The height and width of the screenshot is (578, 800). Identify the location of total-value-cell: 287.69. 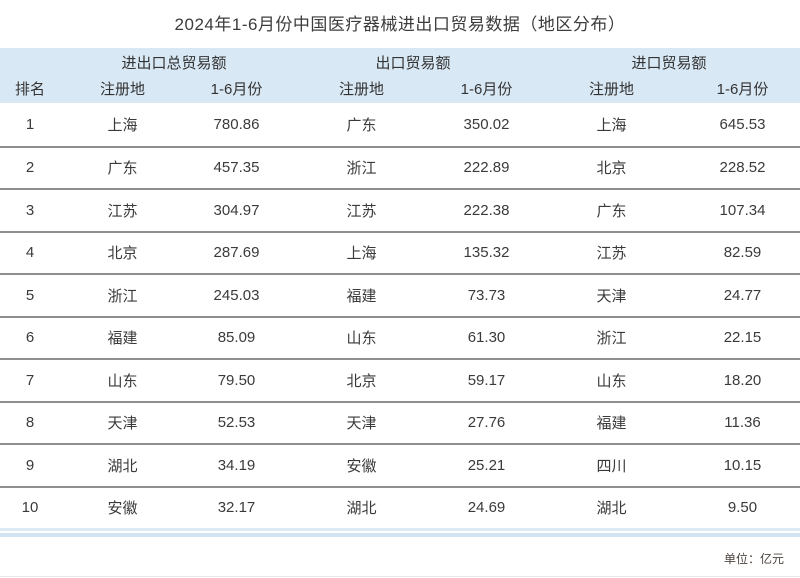
(236, 253).